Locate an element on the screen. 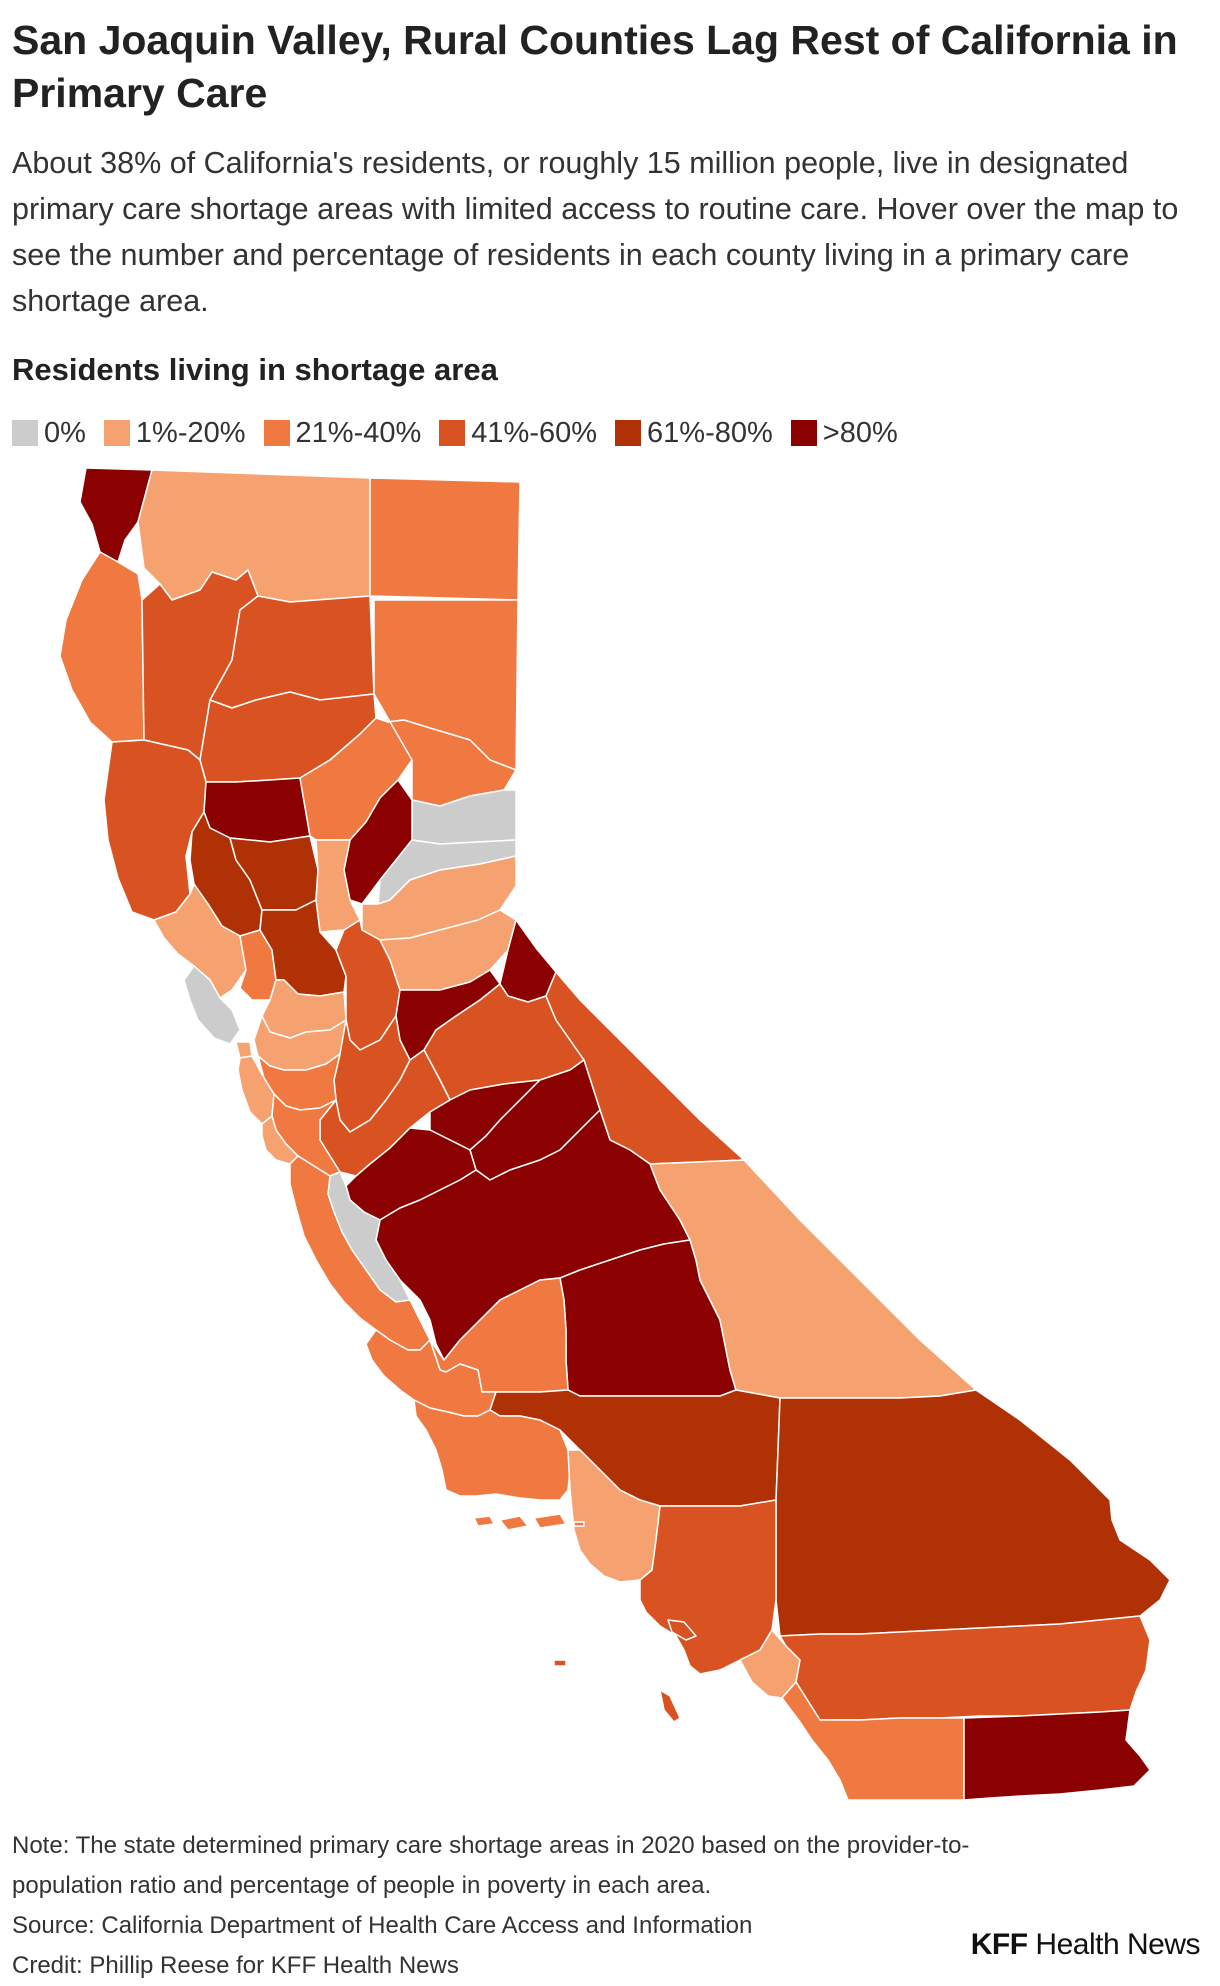 The width and height of the screenshot is (1220, 1986). county-imperial is located at coordinates (1057, 1754).